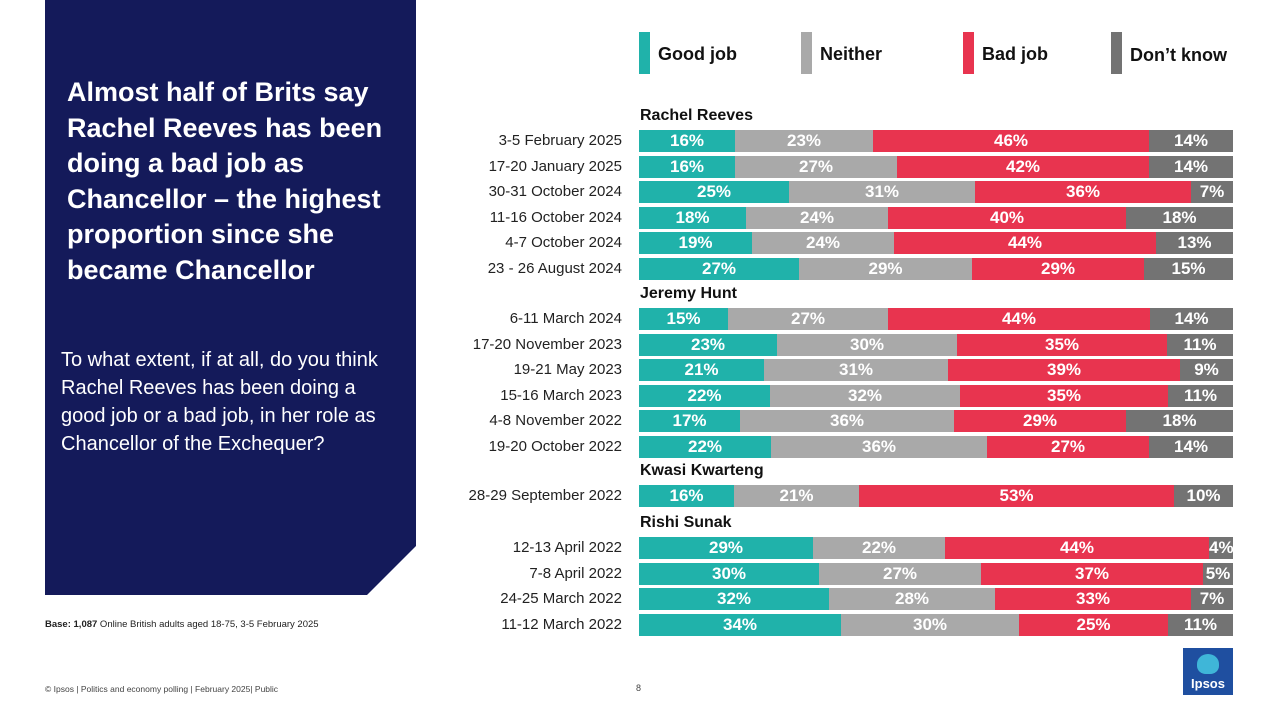  I want to click on bar-segment-good: 30%, so click(729, 573).